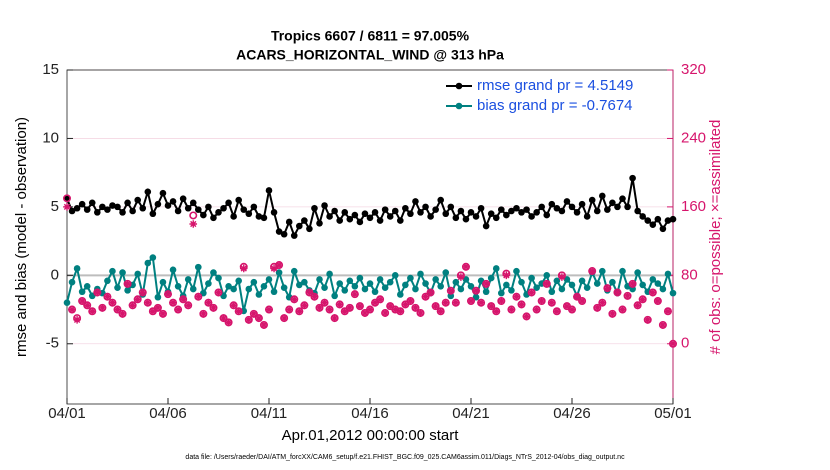  Describe the element at coordinates (685, 343) in the screenshot. I see `y2-tick-label: 0` at that location.